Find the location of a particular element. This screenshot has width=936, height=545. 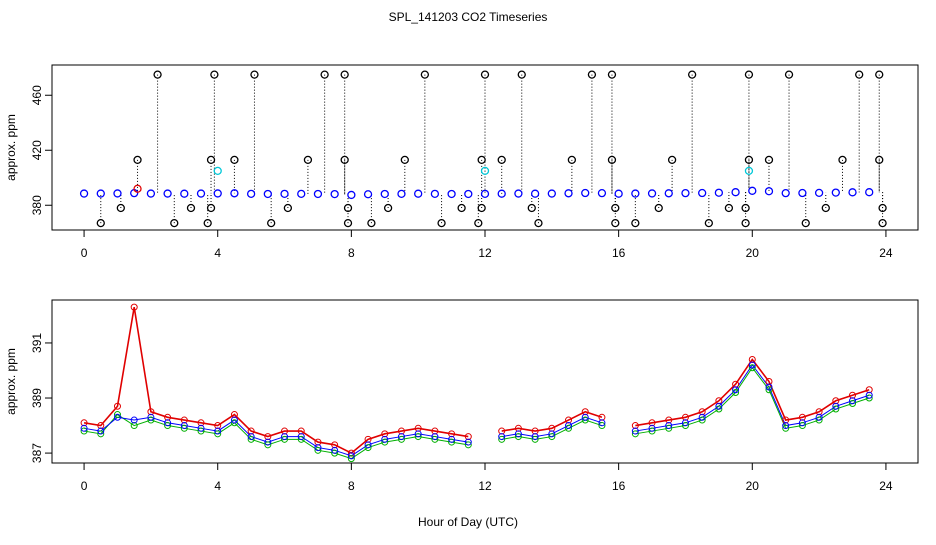

y-axis-label: approx. ppm is located at coordinates (11, 381).